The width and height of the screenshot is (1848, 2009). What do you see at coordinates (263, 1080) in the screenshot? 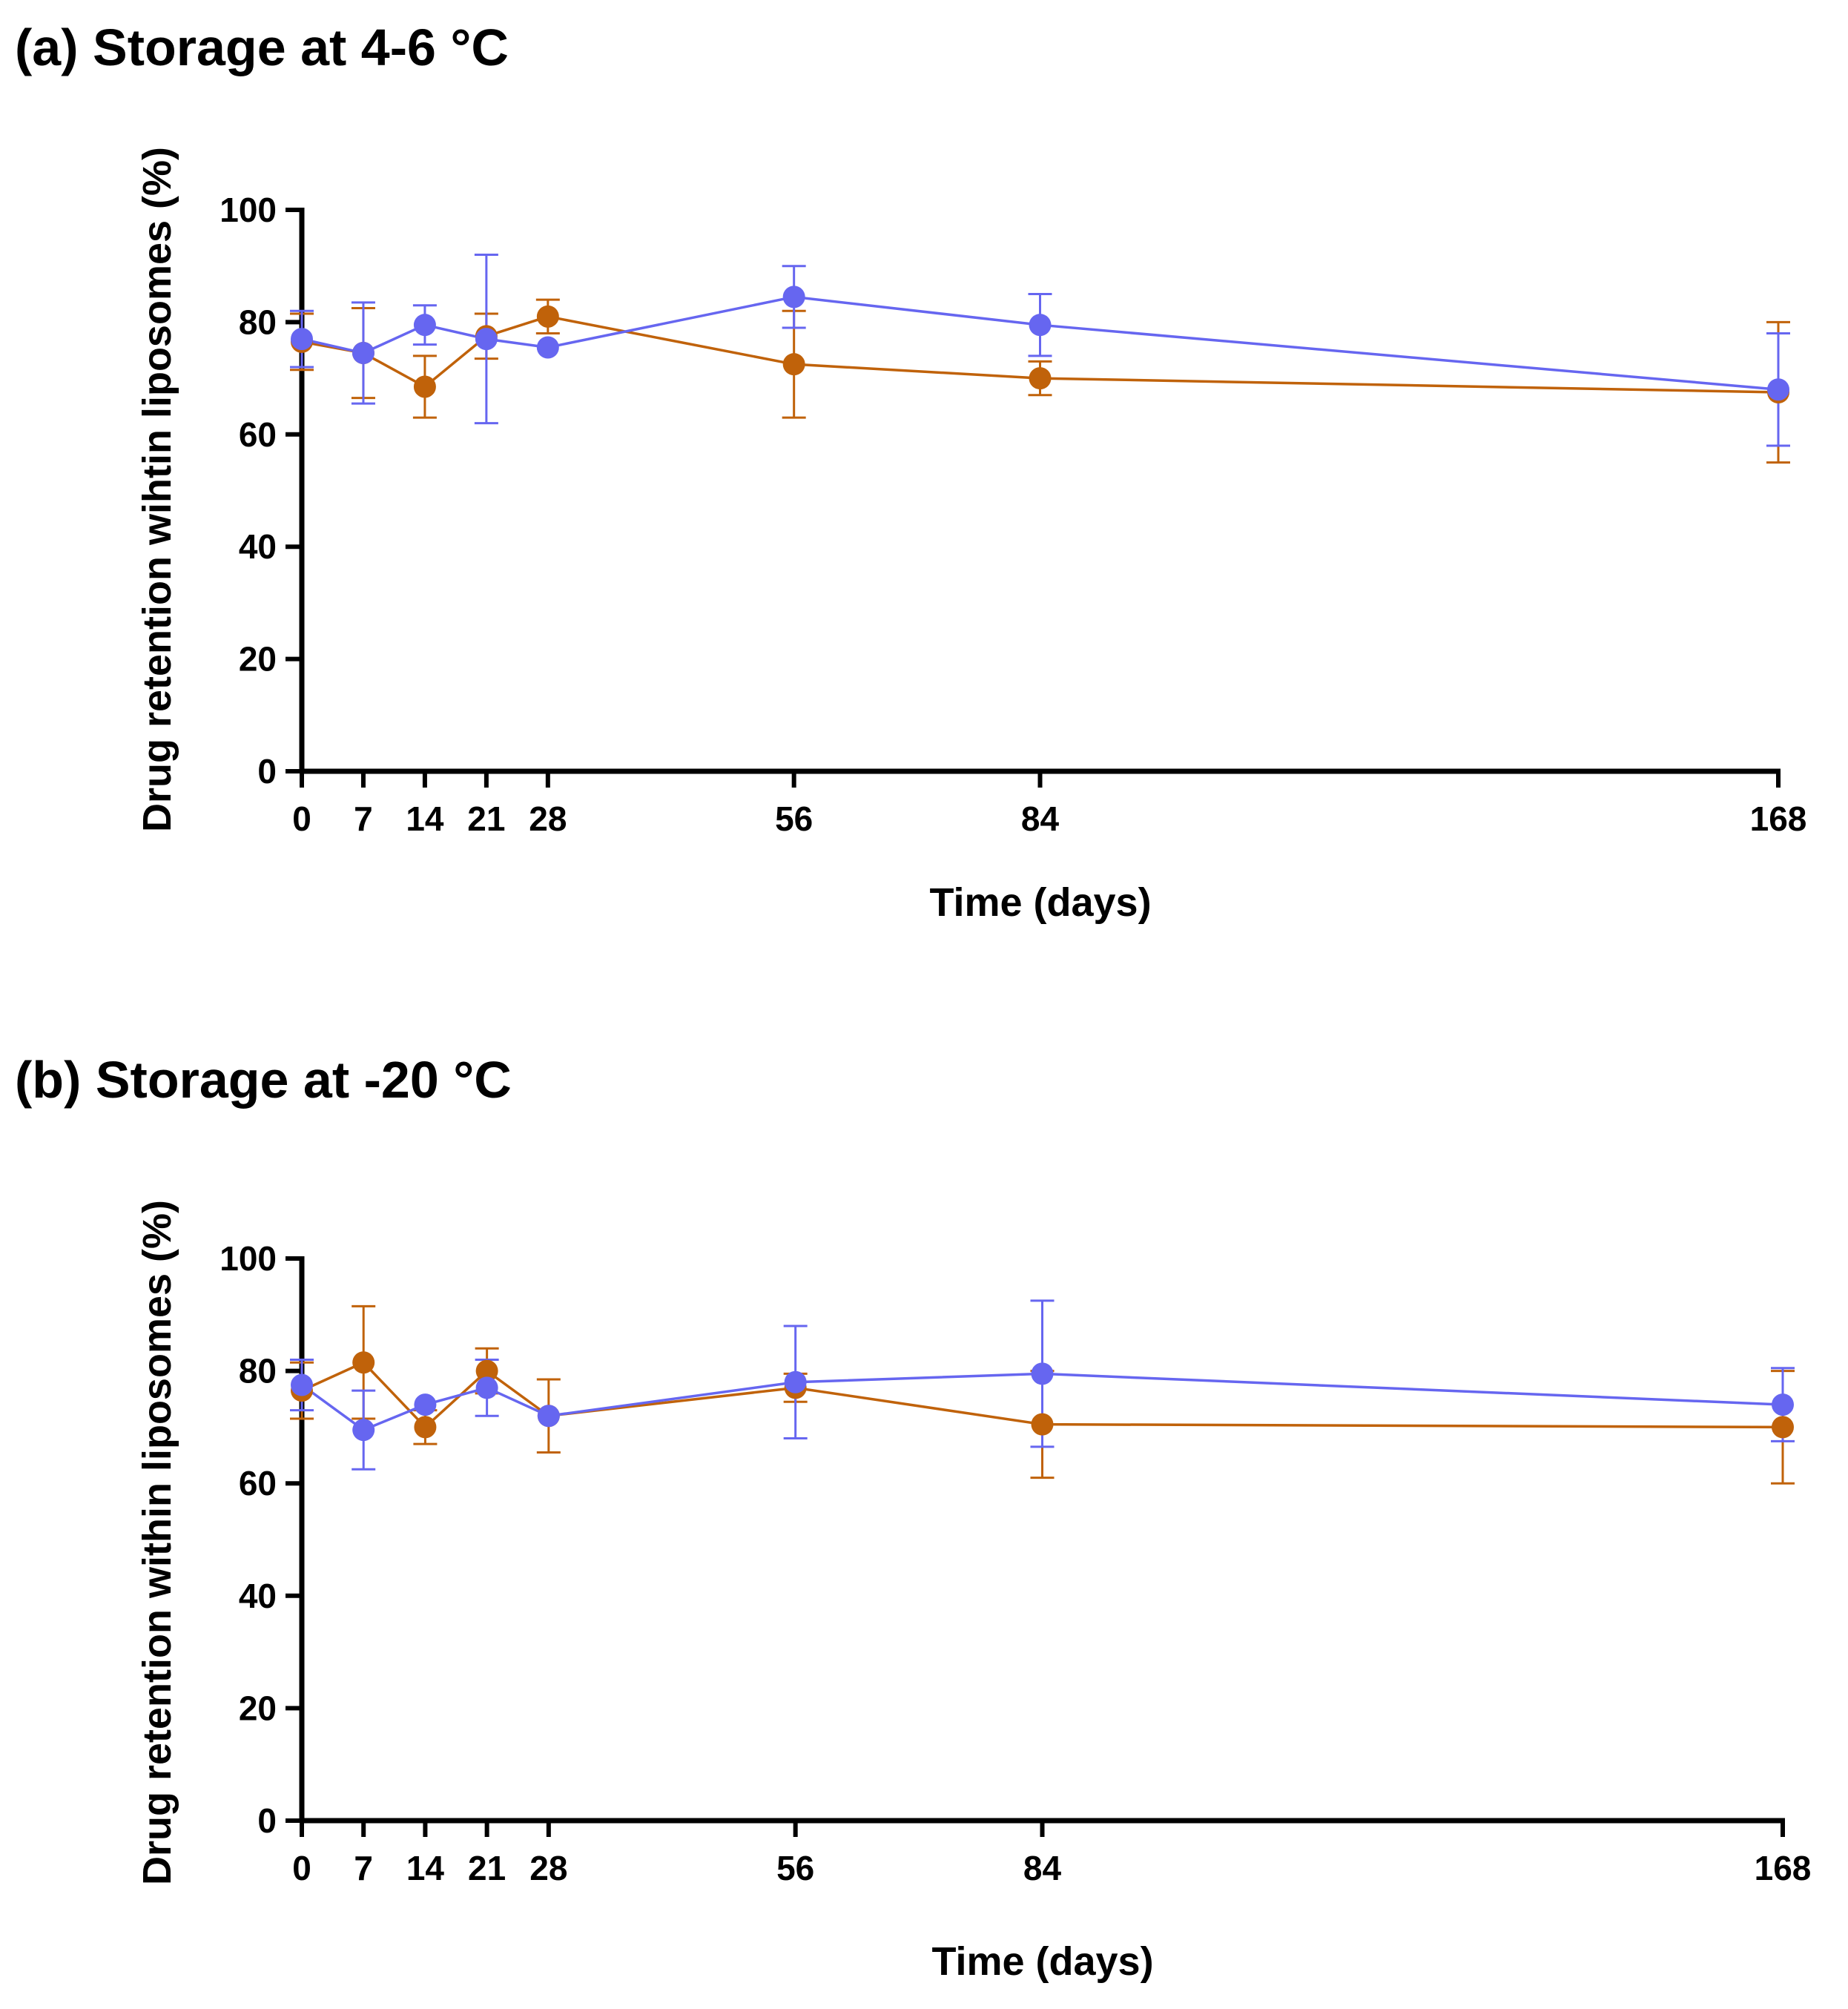
I see `panel-b-title: (b) Storage at -20 °C` at bounding box center [263, 1080].